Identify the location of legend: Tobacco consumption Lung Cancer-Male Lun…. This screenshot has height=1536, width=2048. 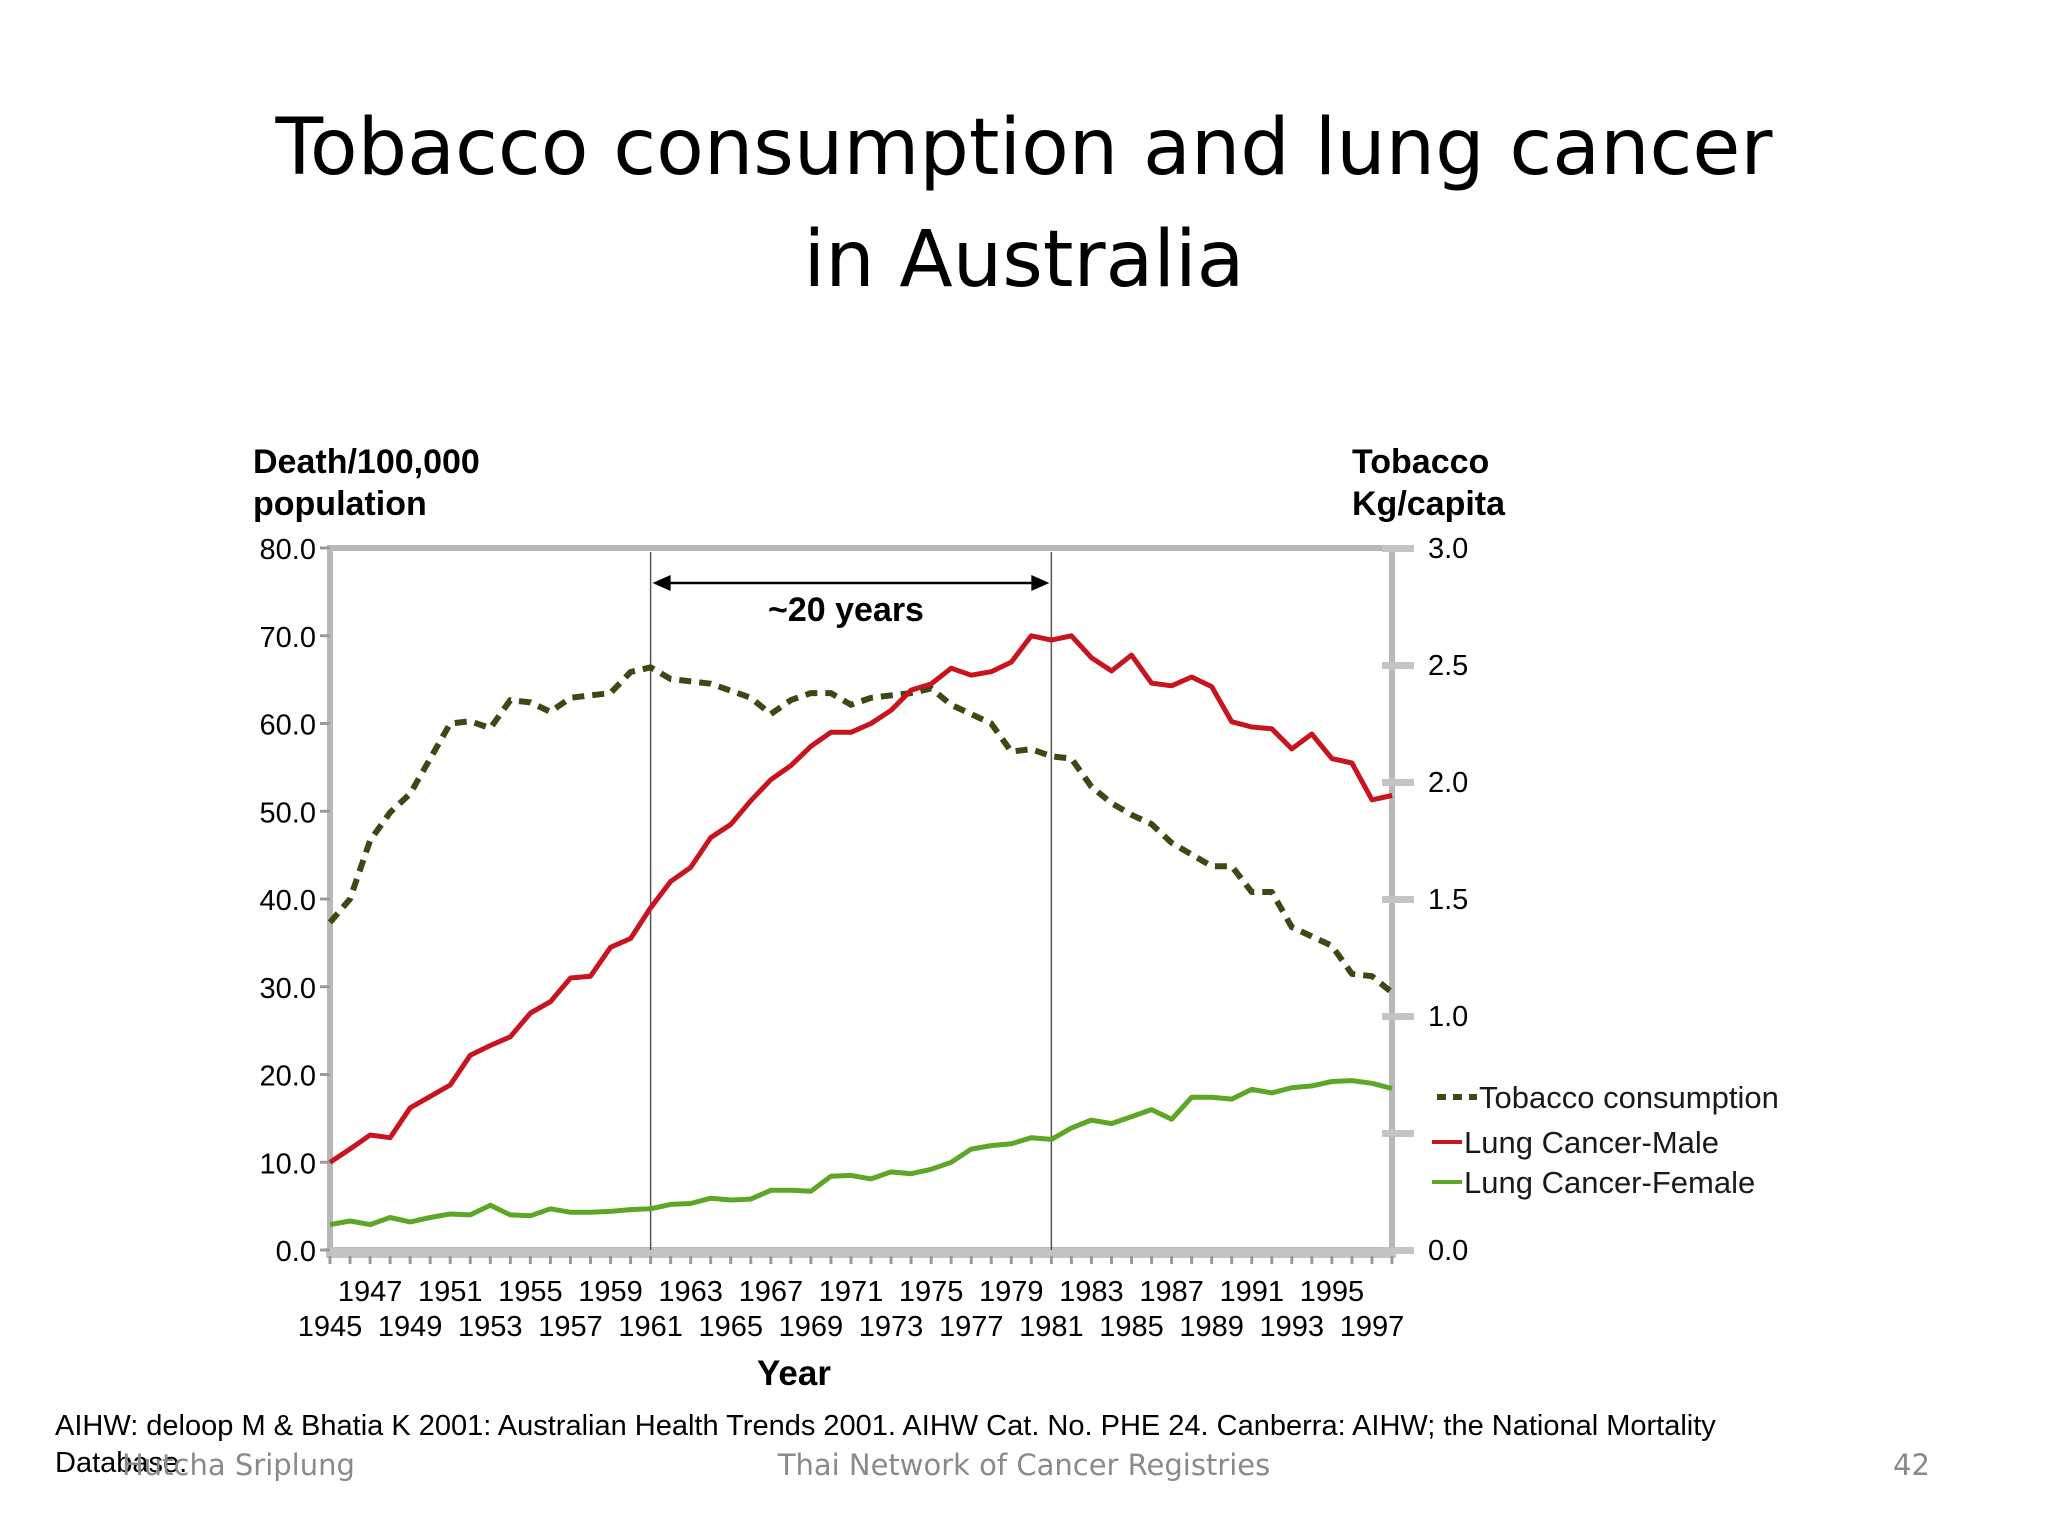
(1605, 1140).